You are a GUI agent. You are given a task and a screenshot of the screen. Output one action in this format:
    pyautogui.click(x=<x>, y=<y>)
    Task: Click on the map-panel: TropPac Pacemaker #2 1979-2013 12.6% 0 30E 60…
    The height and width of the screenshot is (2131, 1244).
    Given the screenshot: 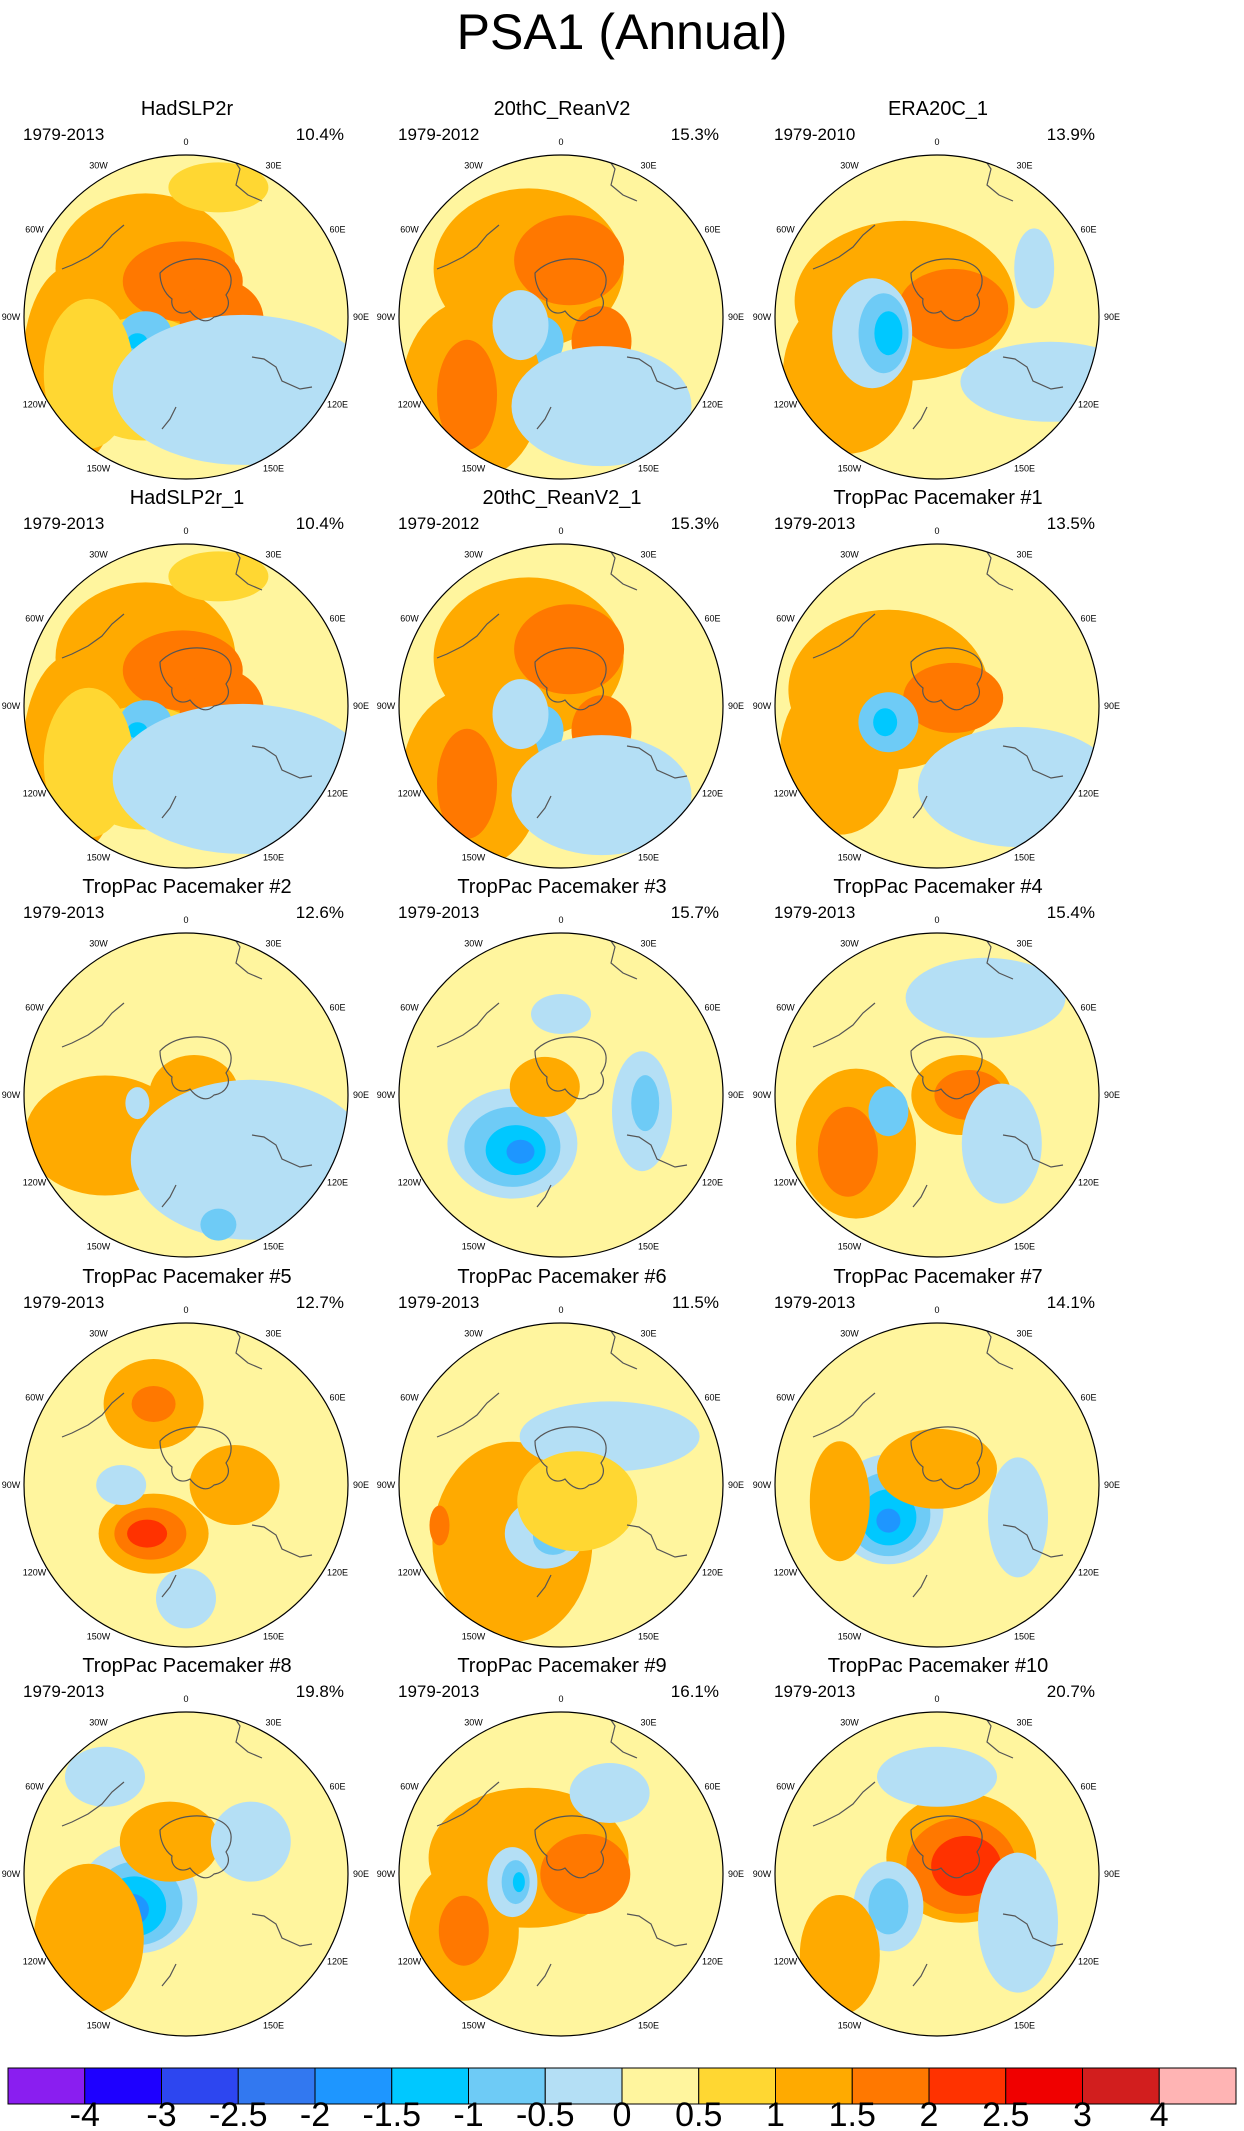 What is the action you would take?
    pyautogui.click(x=187, y=1070)
    